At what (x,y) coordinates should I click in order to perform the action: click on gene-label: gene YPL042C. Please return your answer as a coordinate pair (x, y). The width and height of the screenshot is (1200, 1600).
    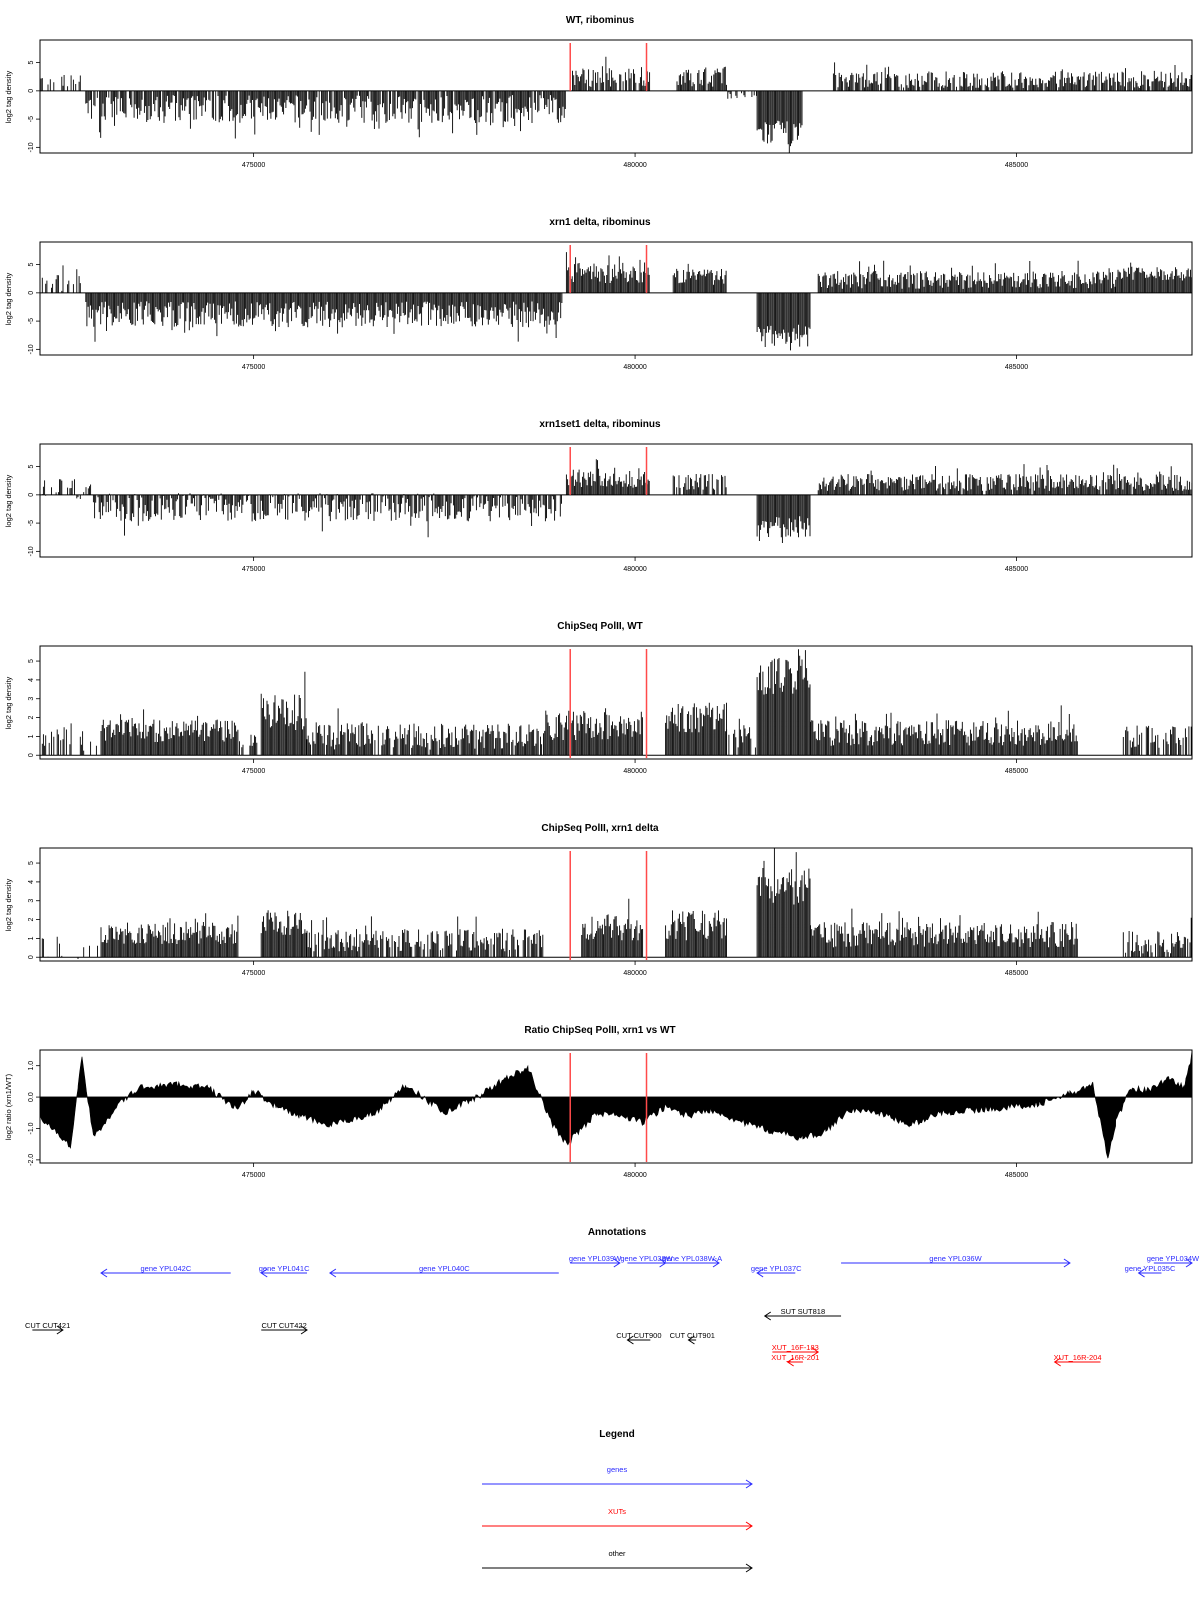
    Looking at the image, I should click on (166, 1268).